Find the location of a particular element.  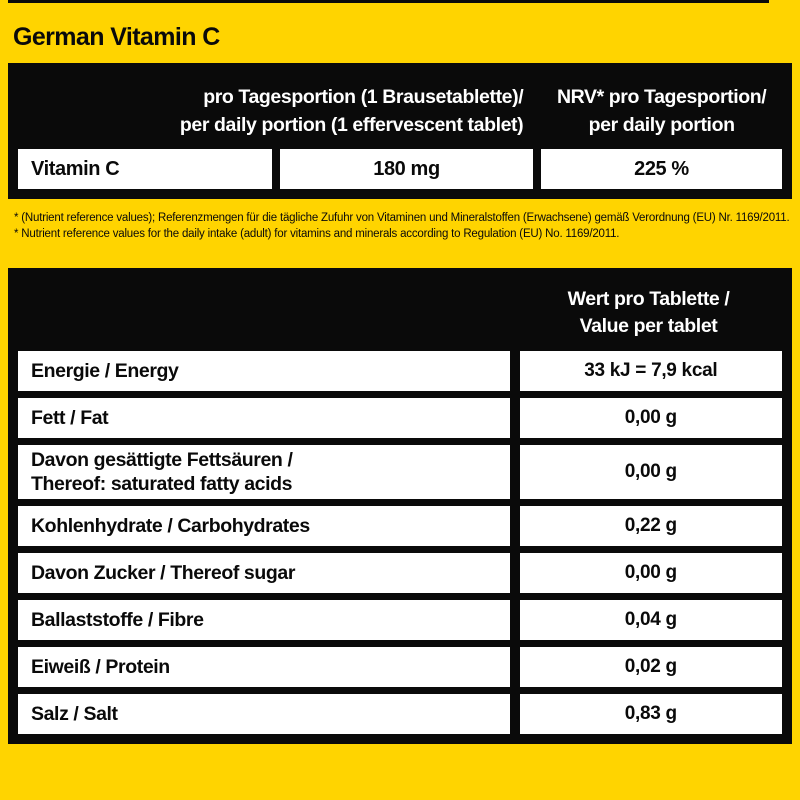

nutrient-value: 0,02 g is located at coordinates (650, 667).